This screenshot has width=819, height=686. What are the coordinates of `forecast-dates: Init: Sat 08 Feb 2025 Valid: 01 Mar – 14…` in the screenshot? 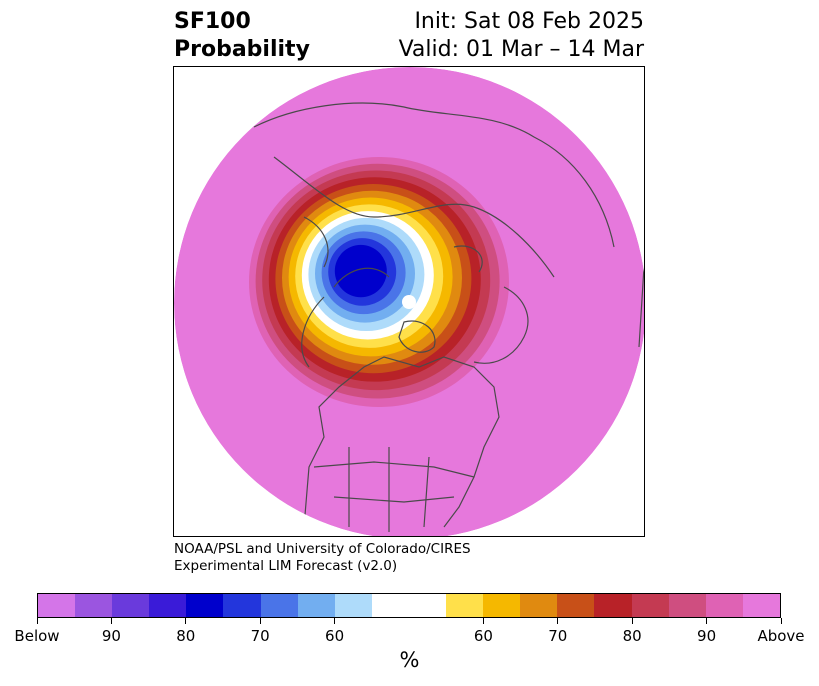 It's located at (521, 36).